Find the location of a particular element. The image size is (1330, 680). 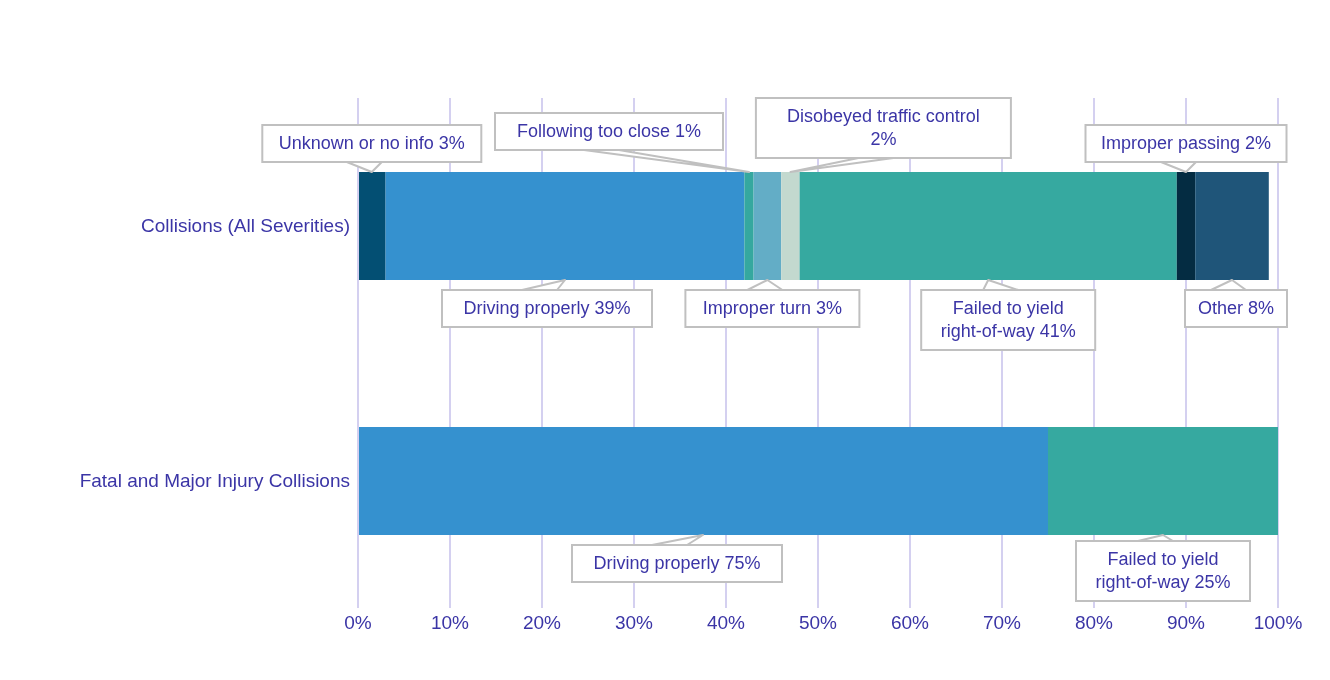

data-label: Unknown or no info 3% is located at coordinates (371, 143).